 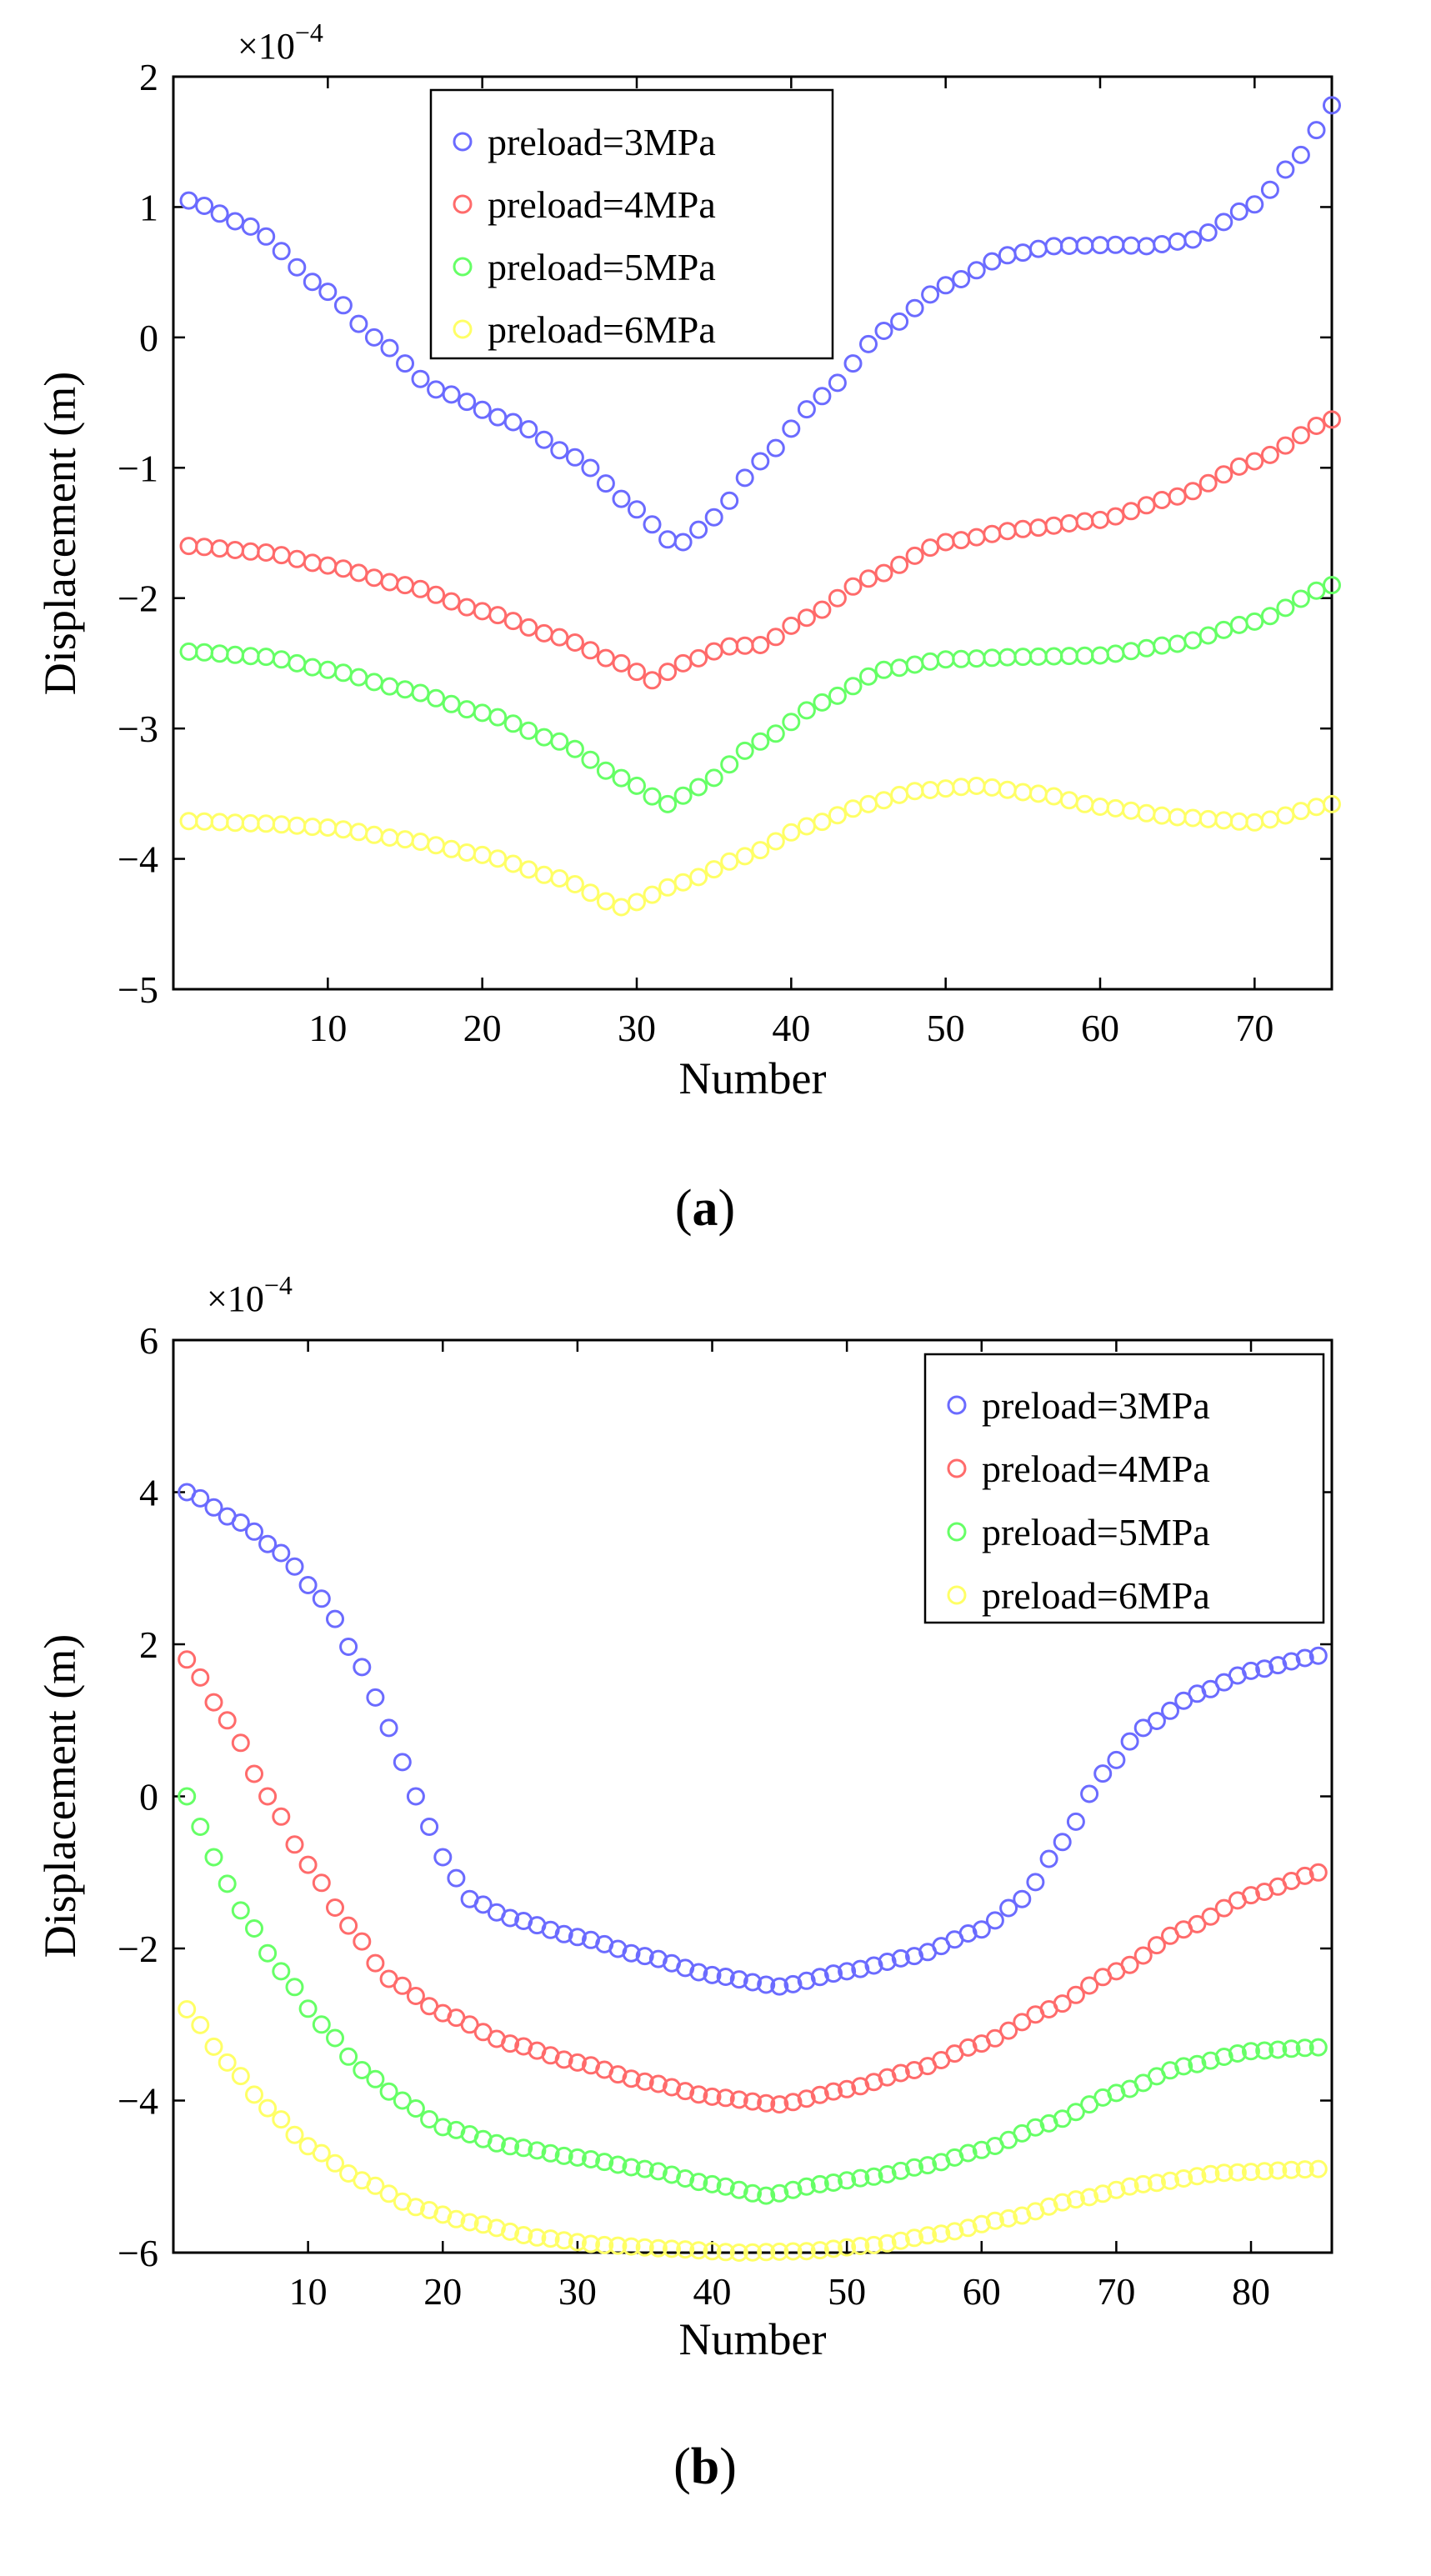 I want to click on x-tick-label: 40, so click(x=791, y=1028).